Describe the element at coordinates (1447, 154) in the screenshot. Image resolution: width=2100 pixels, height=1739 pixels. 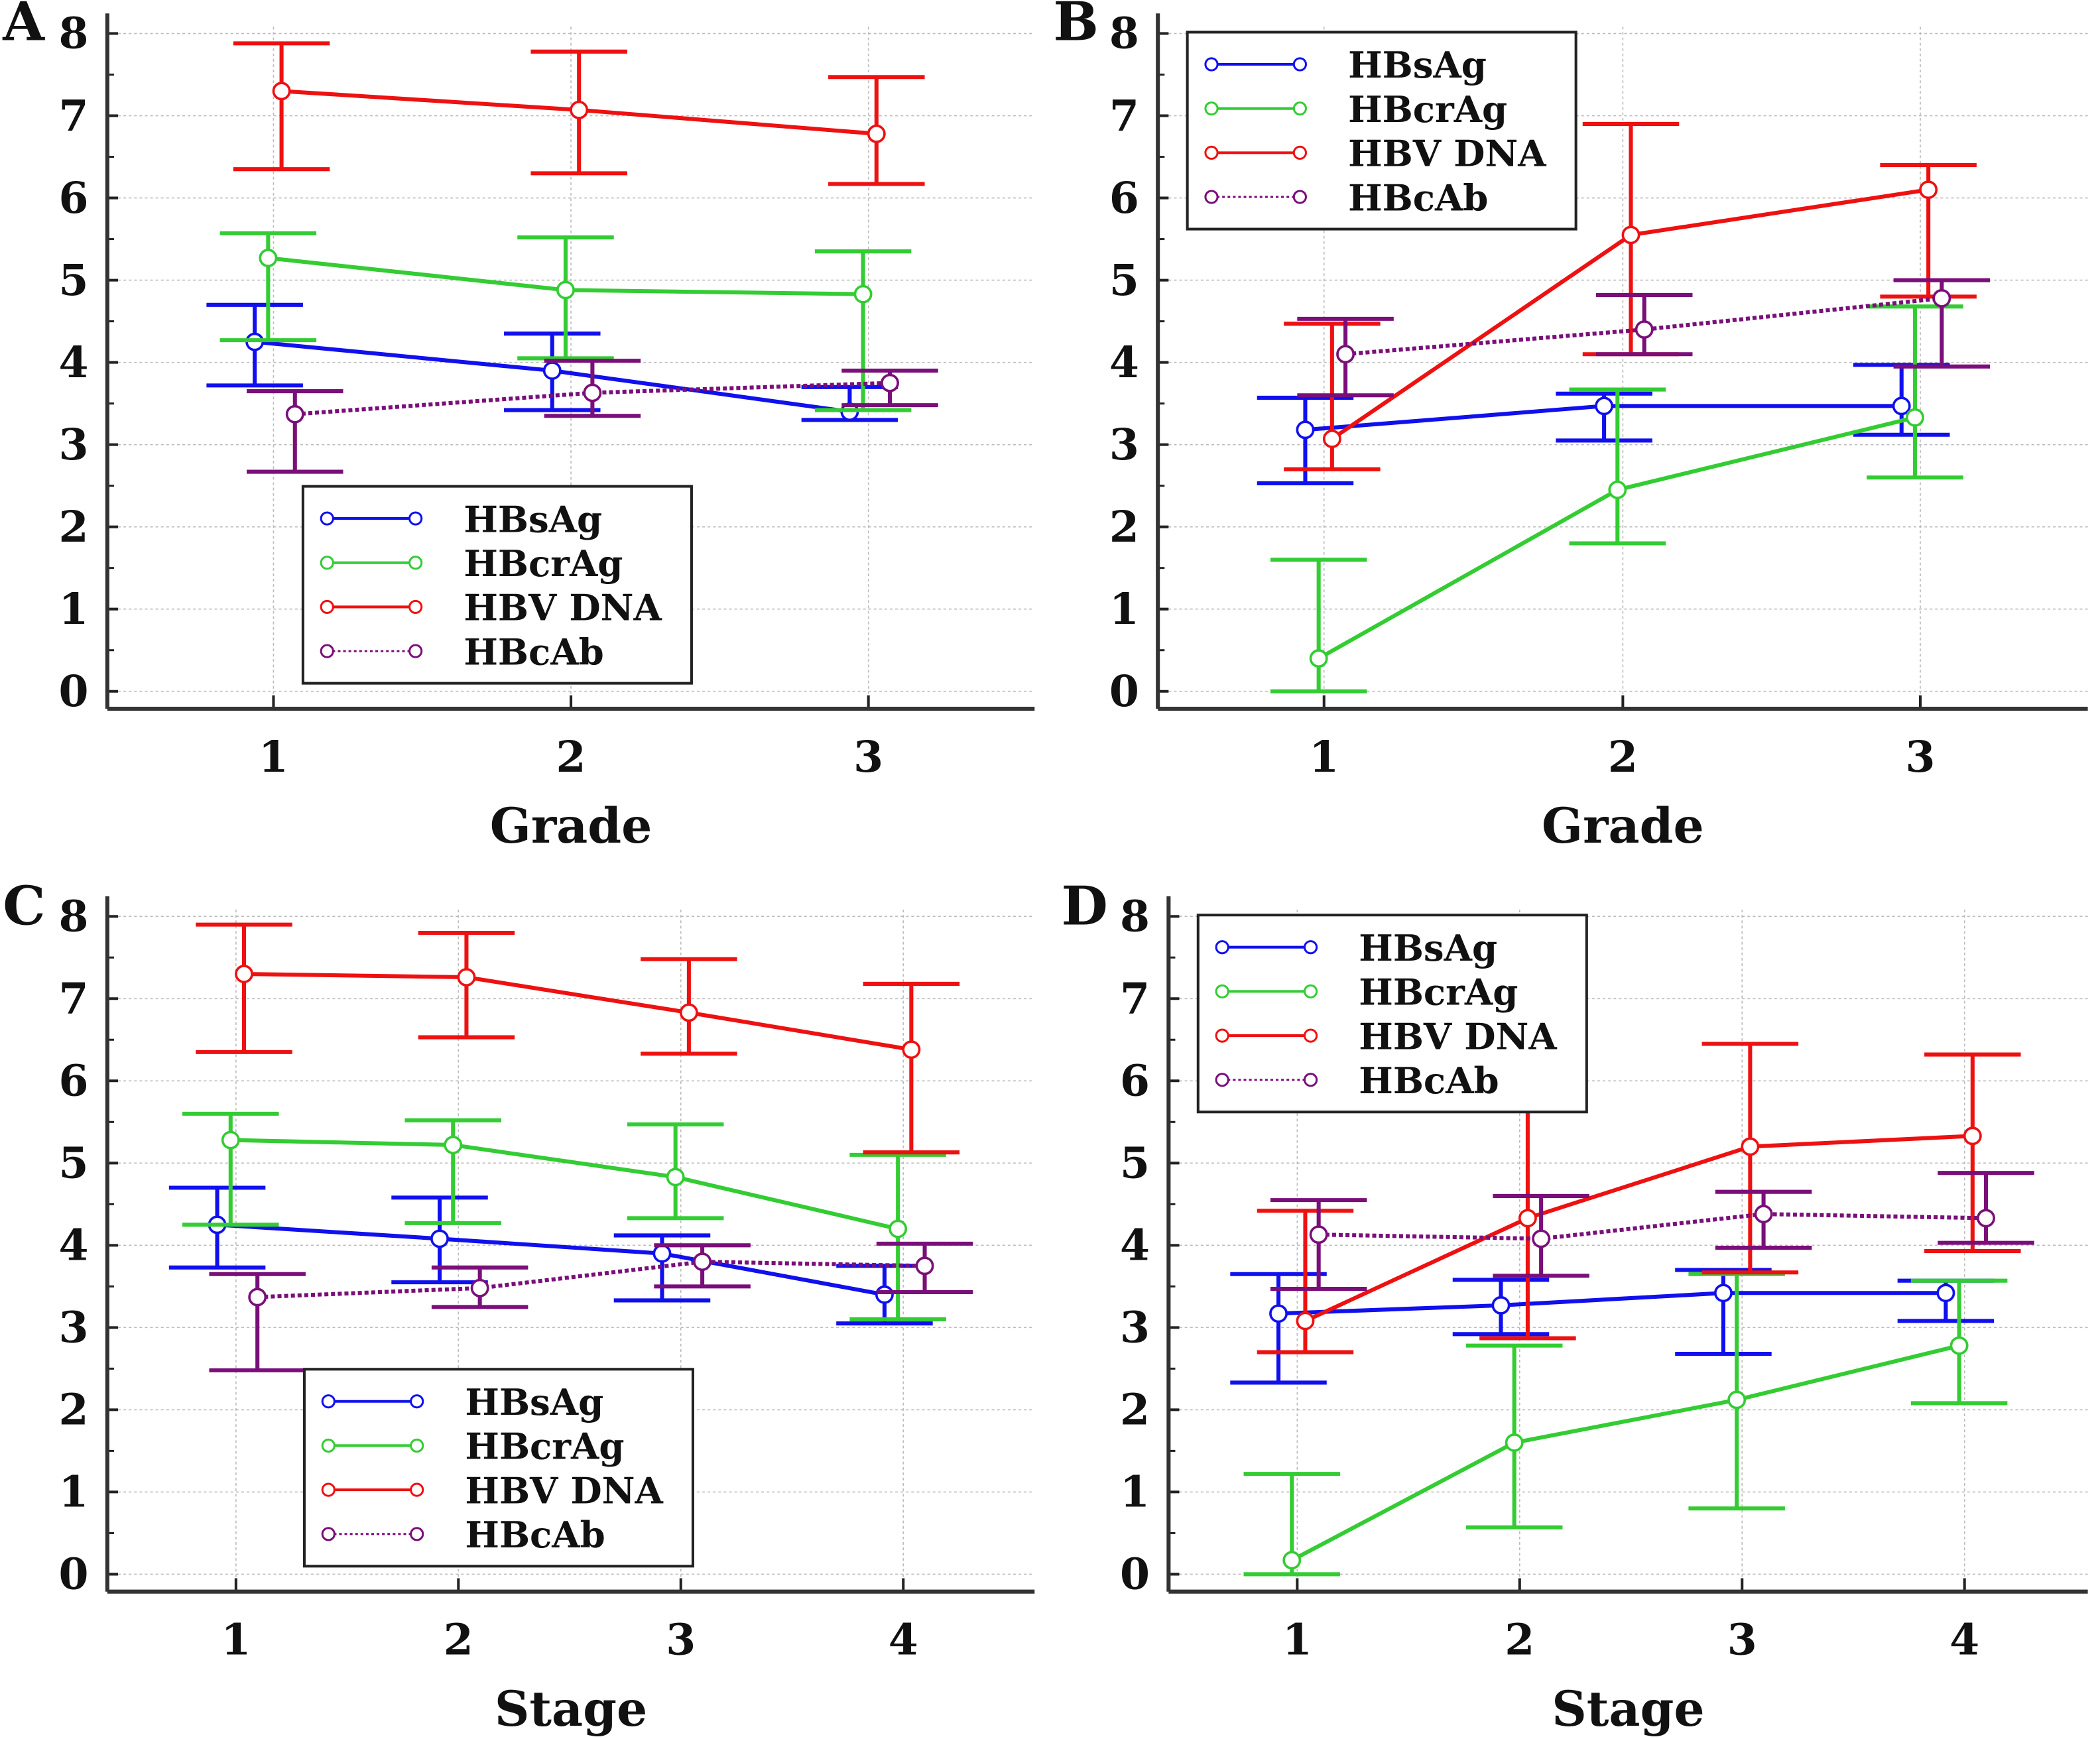
I see `legend-label: HBV DNA` at that location.